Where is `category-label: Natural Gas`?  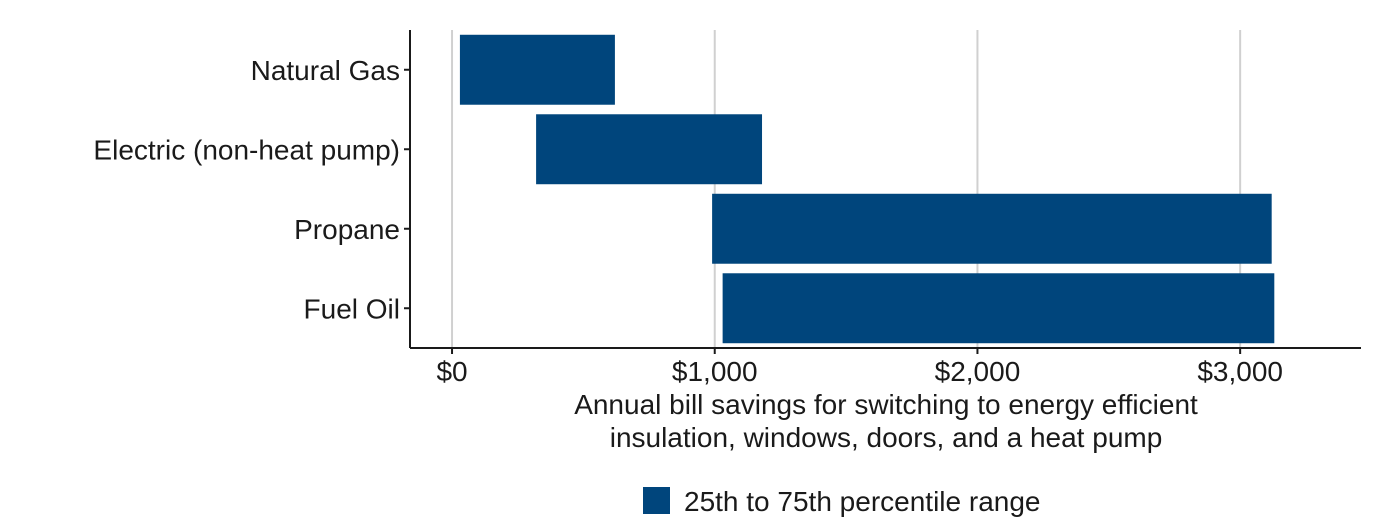
category-label: Natural Gas is located at coordinates (325, 70).